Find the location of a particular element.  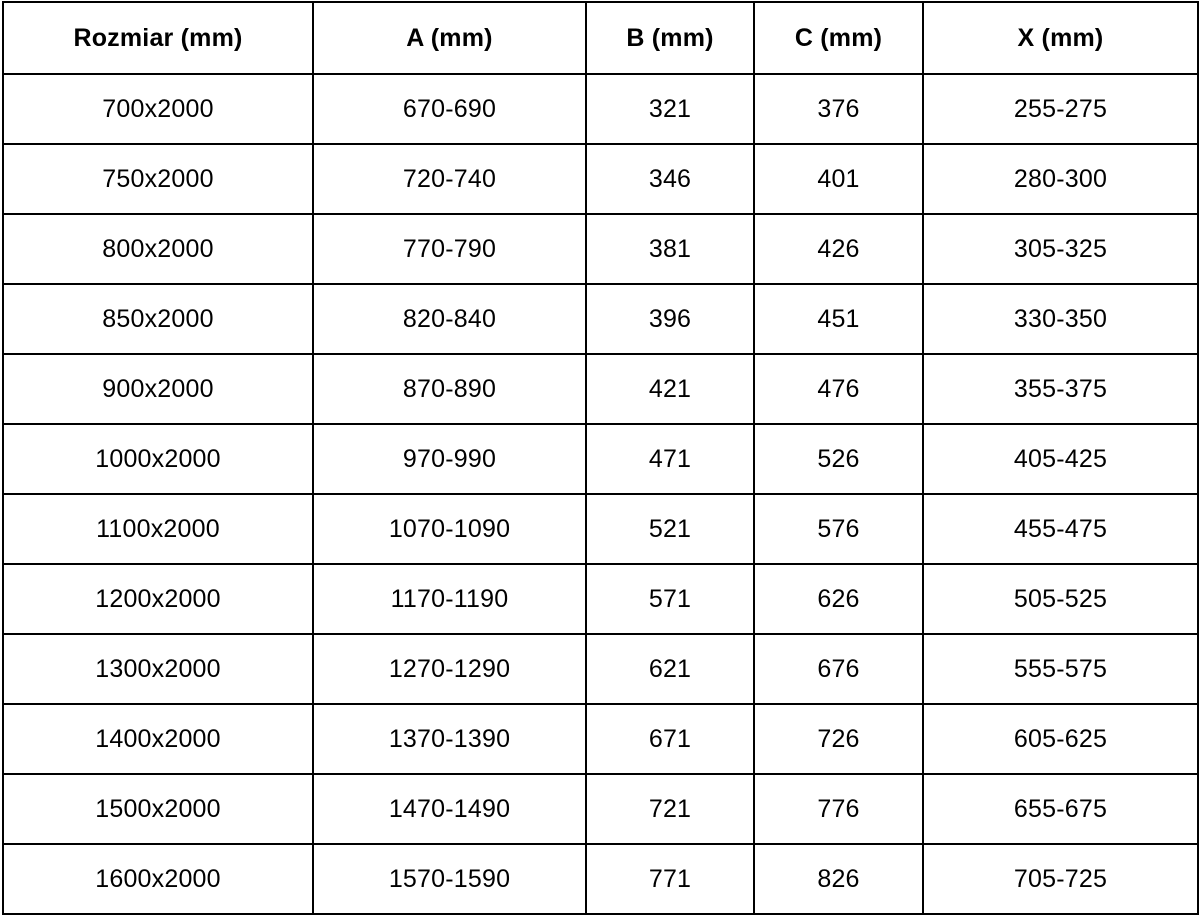

cell-c: 576 is located at coordinates (838, 529).